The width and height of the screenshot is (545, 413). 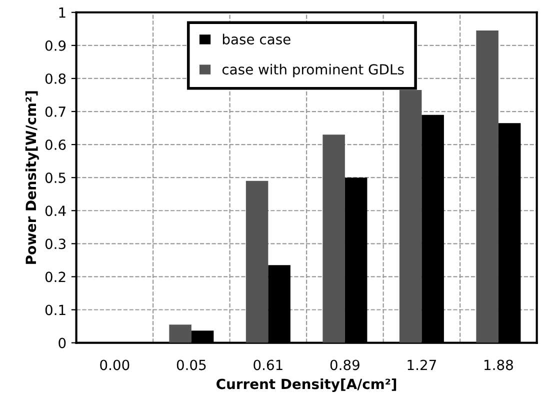 What do you see at coordinates (32, 177) in the screenshot?
I see `y-axis-title: Power Density[W/cm²]` at bounding box center [32, 177].